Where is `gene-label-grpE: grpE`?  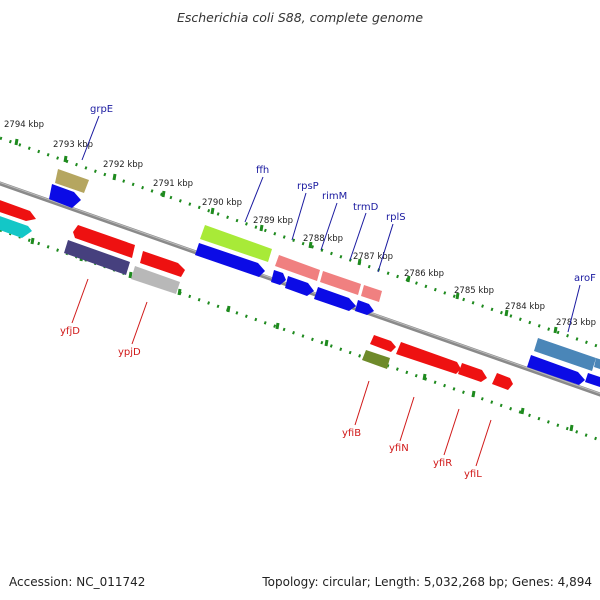 gene-label-grpE: grpE is located at coordinates (101, 109).